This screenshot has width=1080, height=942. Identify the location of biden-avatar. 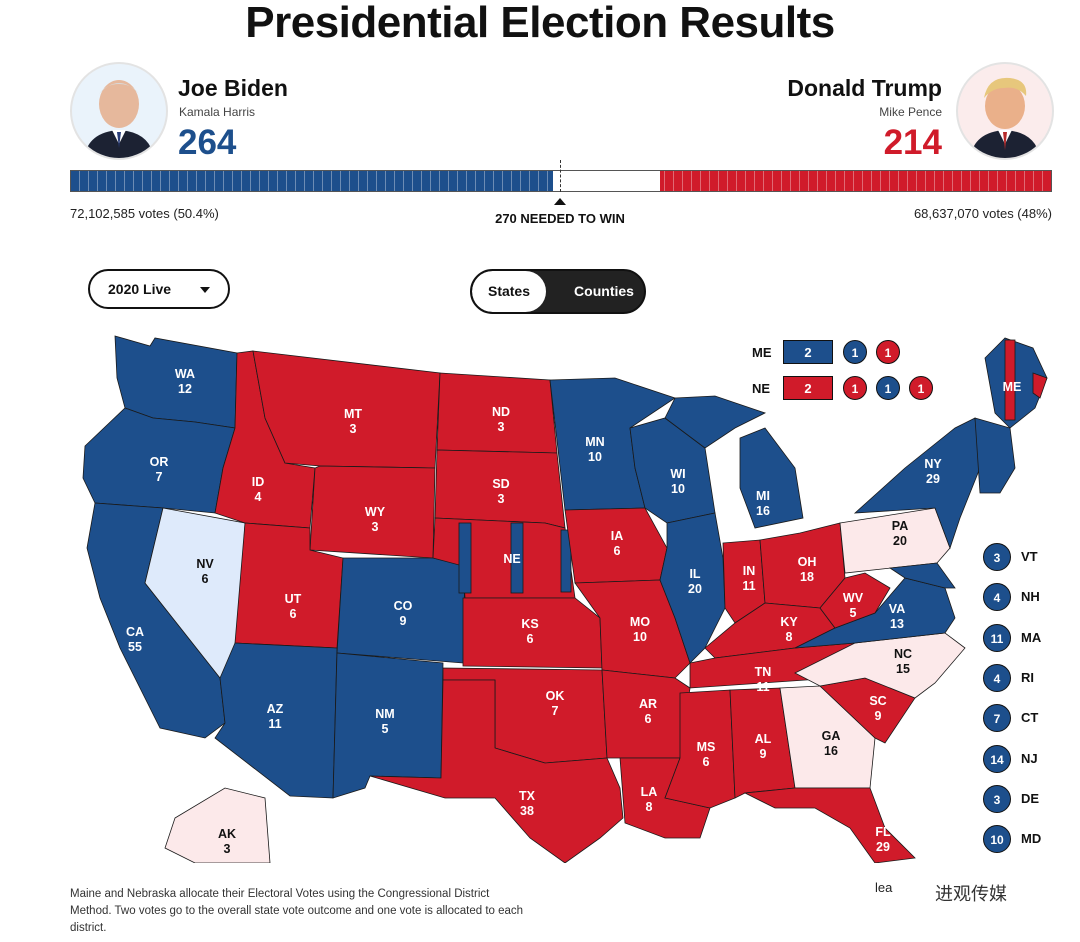
(119, 111).